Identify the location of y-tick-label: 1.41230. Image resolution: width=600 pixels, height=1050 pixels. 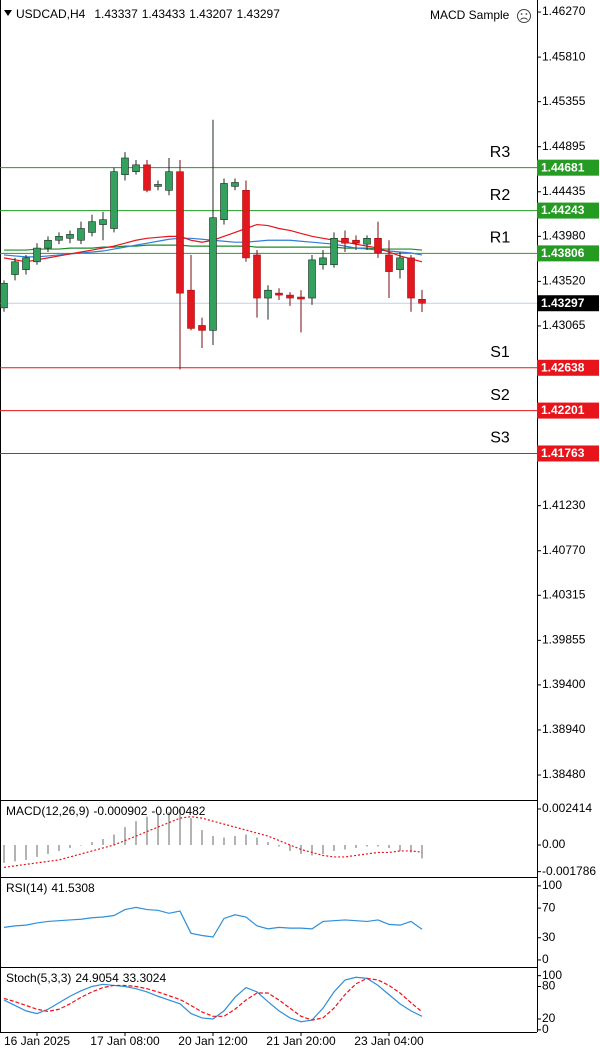
(564, 505).